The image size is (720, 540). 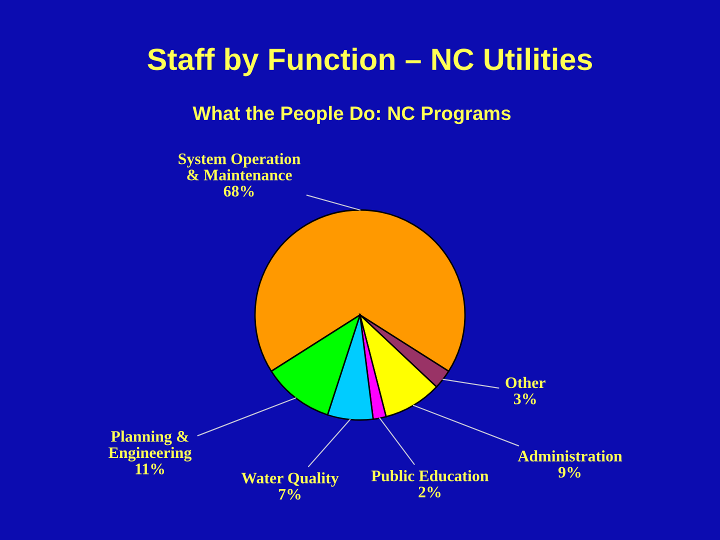 I want to click on slice-label: Administration, so click(x=570, y=456).